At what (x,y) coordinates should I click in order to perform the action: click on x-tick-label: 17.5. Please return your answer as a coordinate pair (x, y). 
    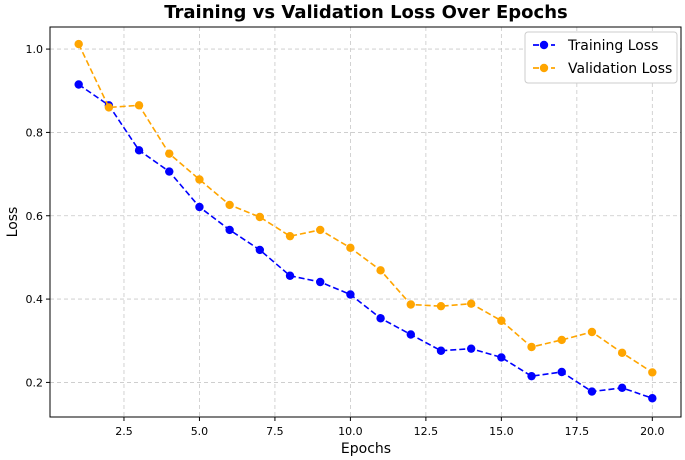
    Looking at the image, I should click on (577, 431).